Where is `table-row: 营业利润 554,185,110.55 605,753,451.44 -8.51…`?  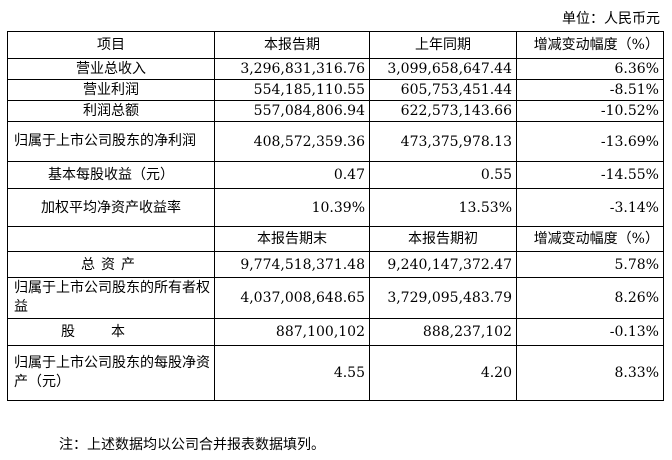 table-row: 营业利润 554,185,110.55 605,753,451.44 -8.51… is located at coordinates (335, 90).